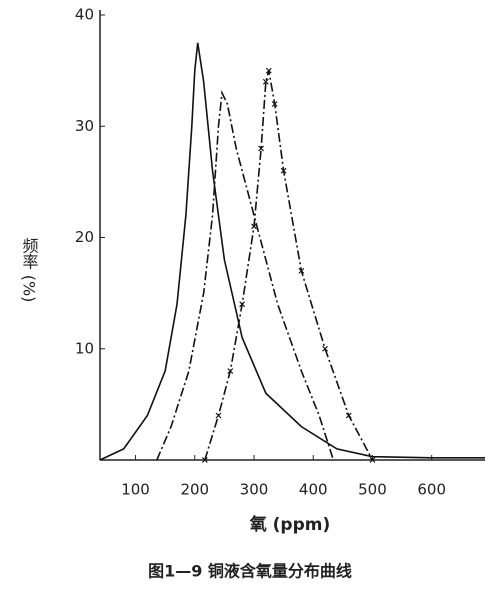  I want to click on x-tick-label: 200, so click(194, 490).